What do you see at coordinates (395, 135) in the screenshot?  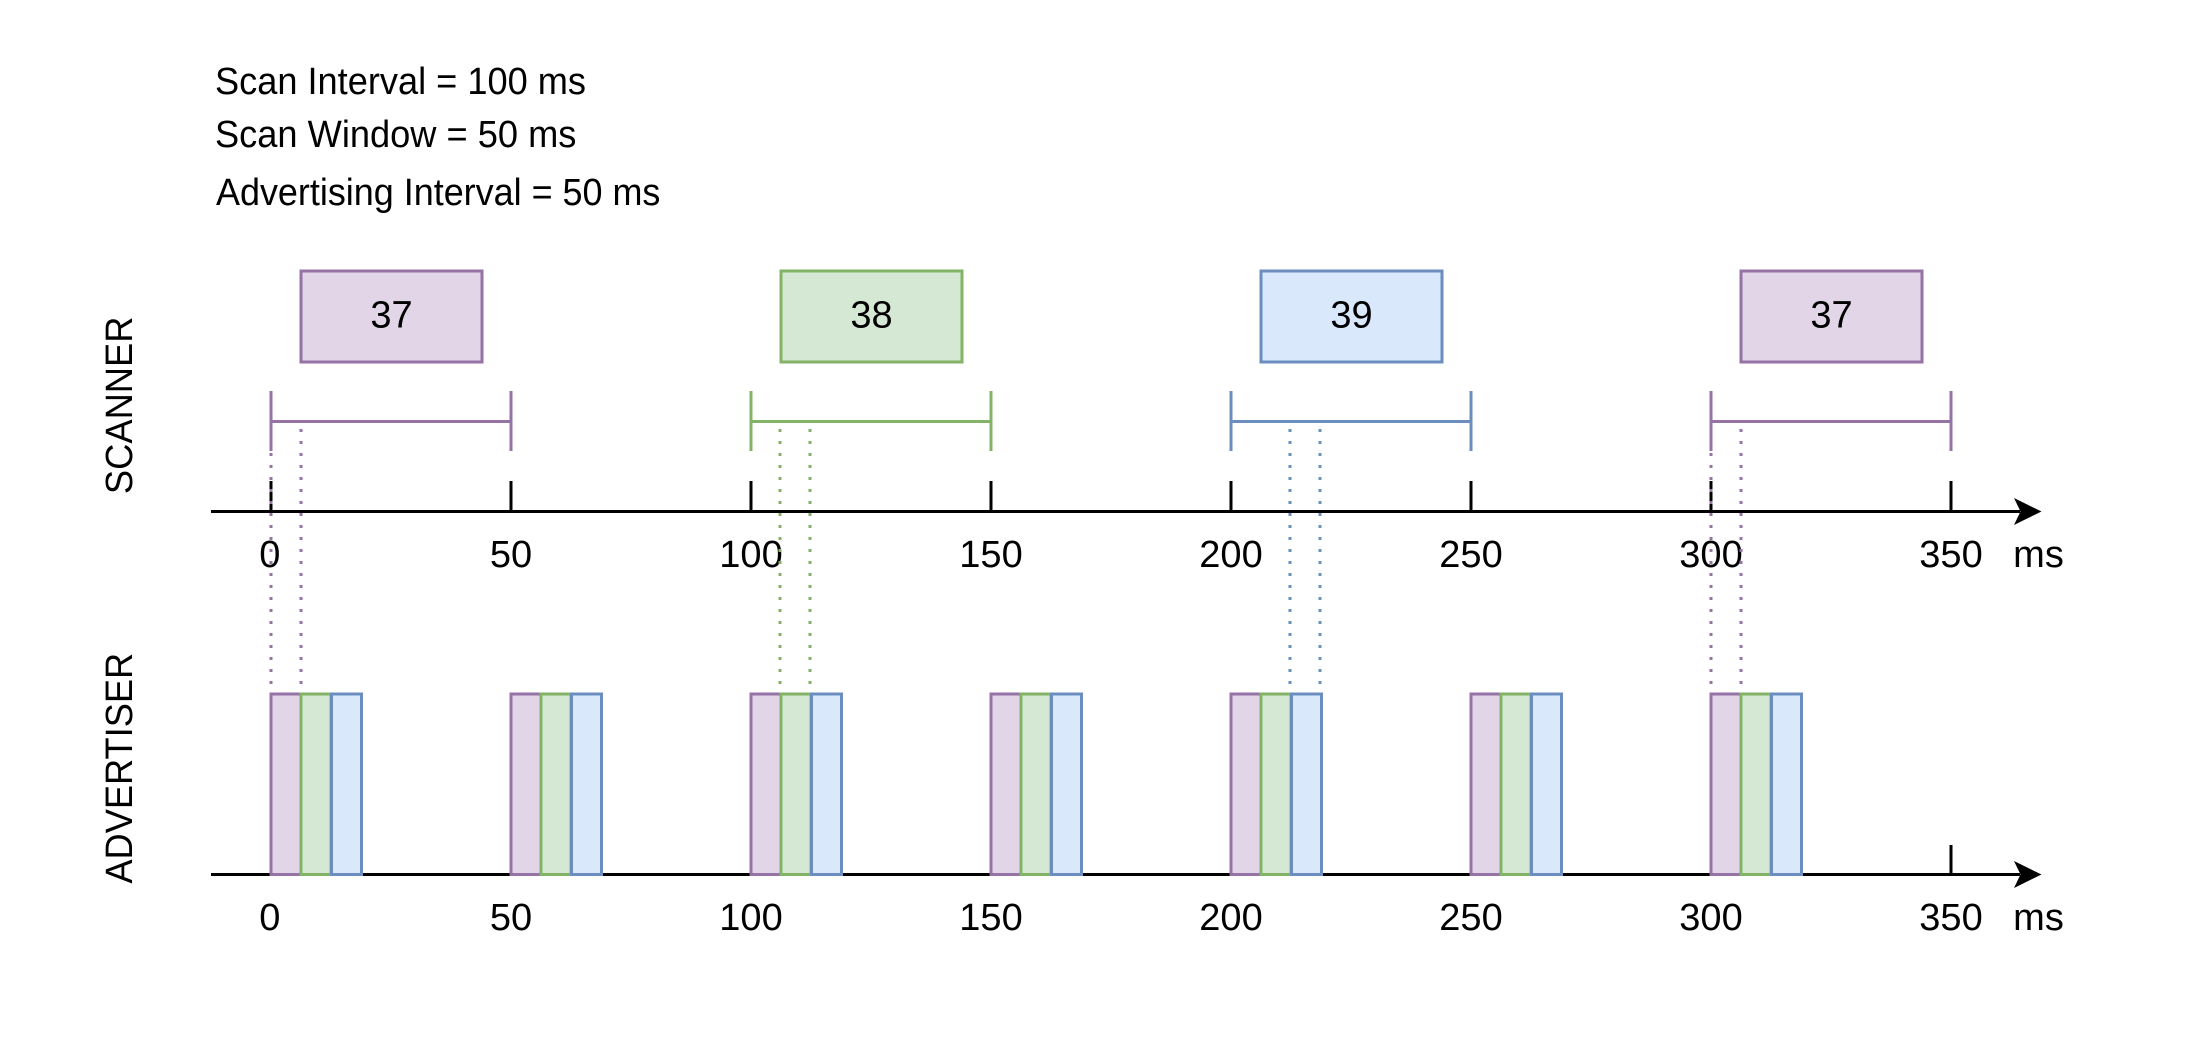 I see `svg-text: Scan Window = 50 ms` at bounding box center [395, 135].